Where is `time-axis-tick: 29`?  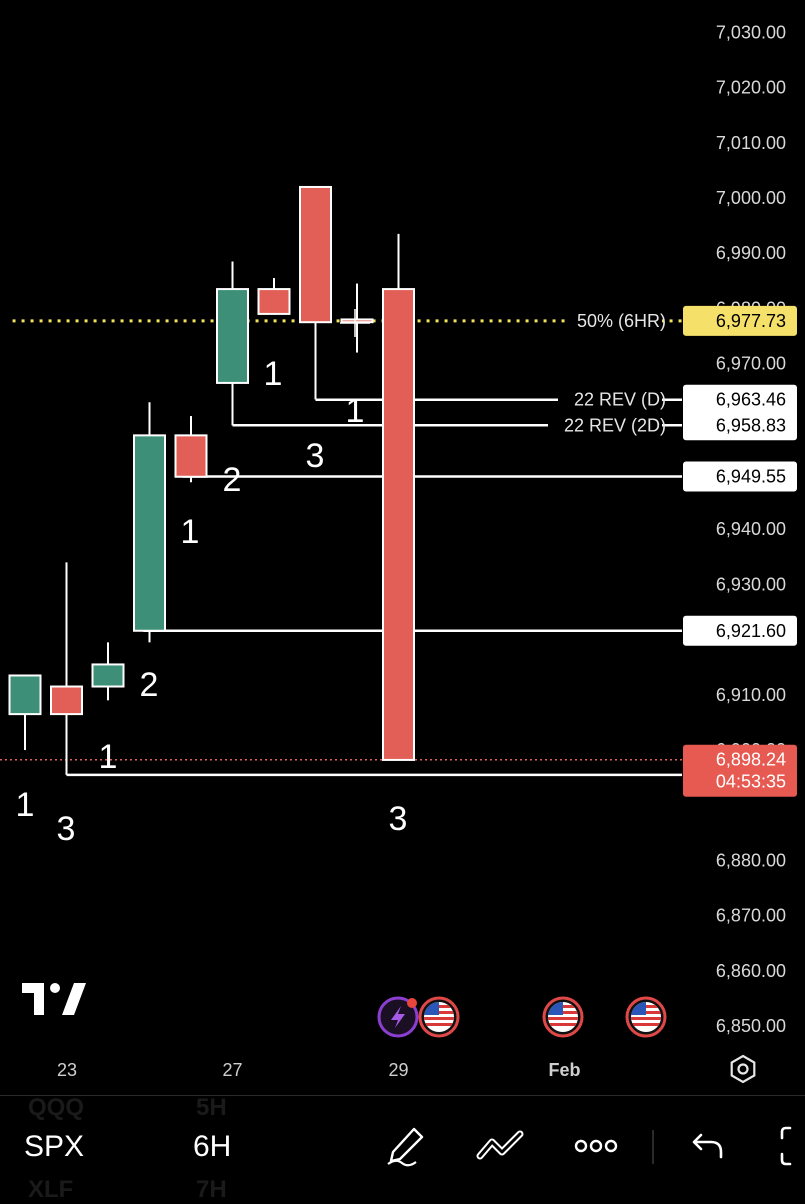
time-axis-tick: 29 is located at coordinates (398, 1070).